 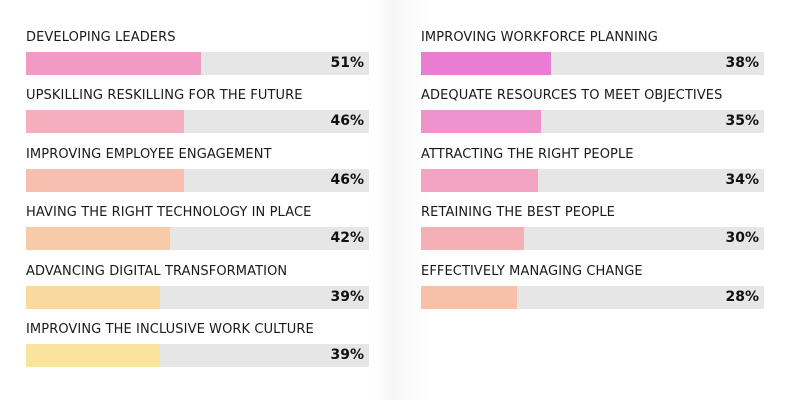 What do you see at coordinates (572, 96) in the screenshot?
I see `bar-label: ADEQUATE RESOURCES TO MEET OBJECTIVES` at bounding box center [572, 96].